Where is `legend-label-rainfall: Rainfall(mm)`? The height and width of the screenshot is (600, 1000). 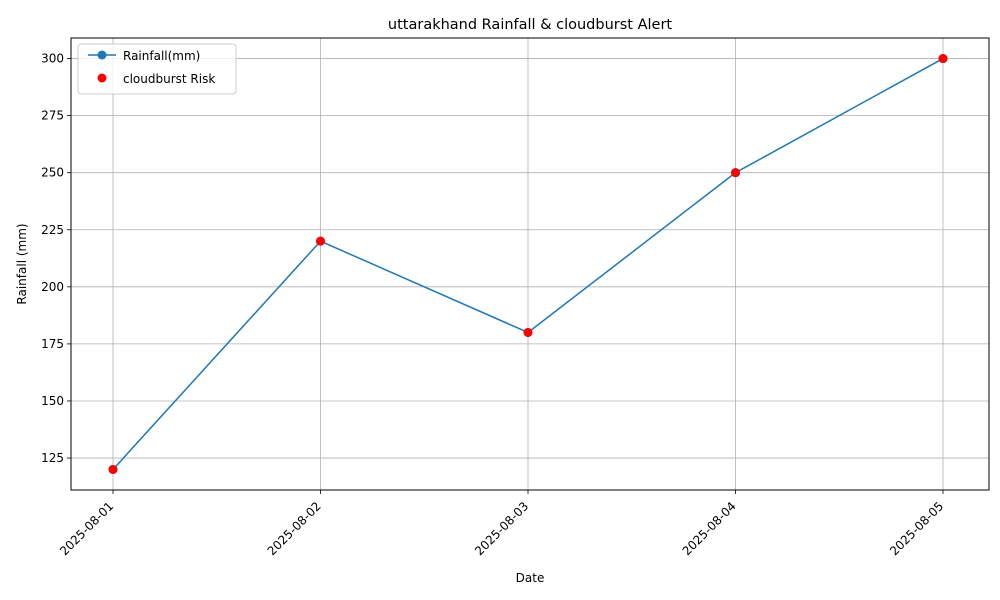
legend-label-rainfall: Rainfall(mm) is located at coordinates (161, 56).